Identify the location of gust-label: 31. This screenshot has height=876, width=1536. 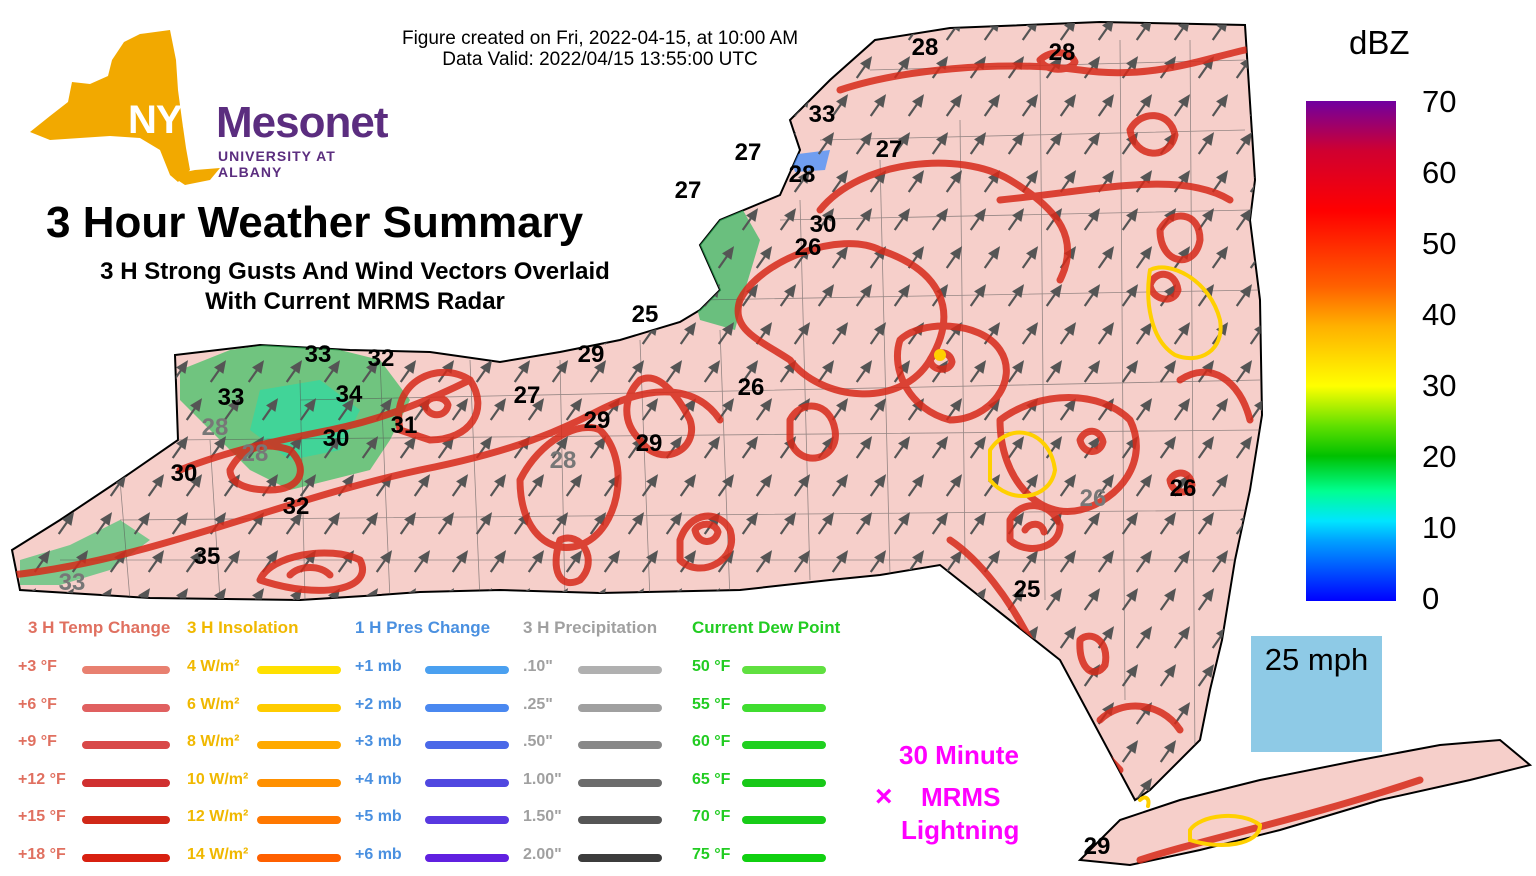
(404, 425).